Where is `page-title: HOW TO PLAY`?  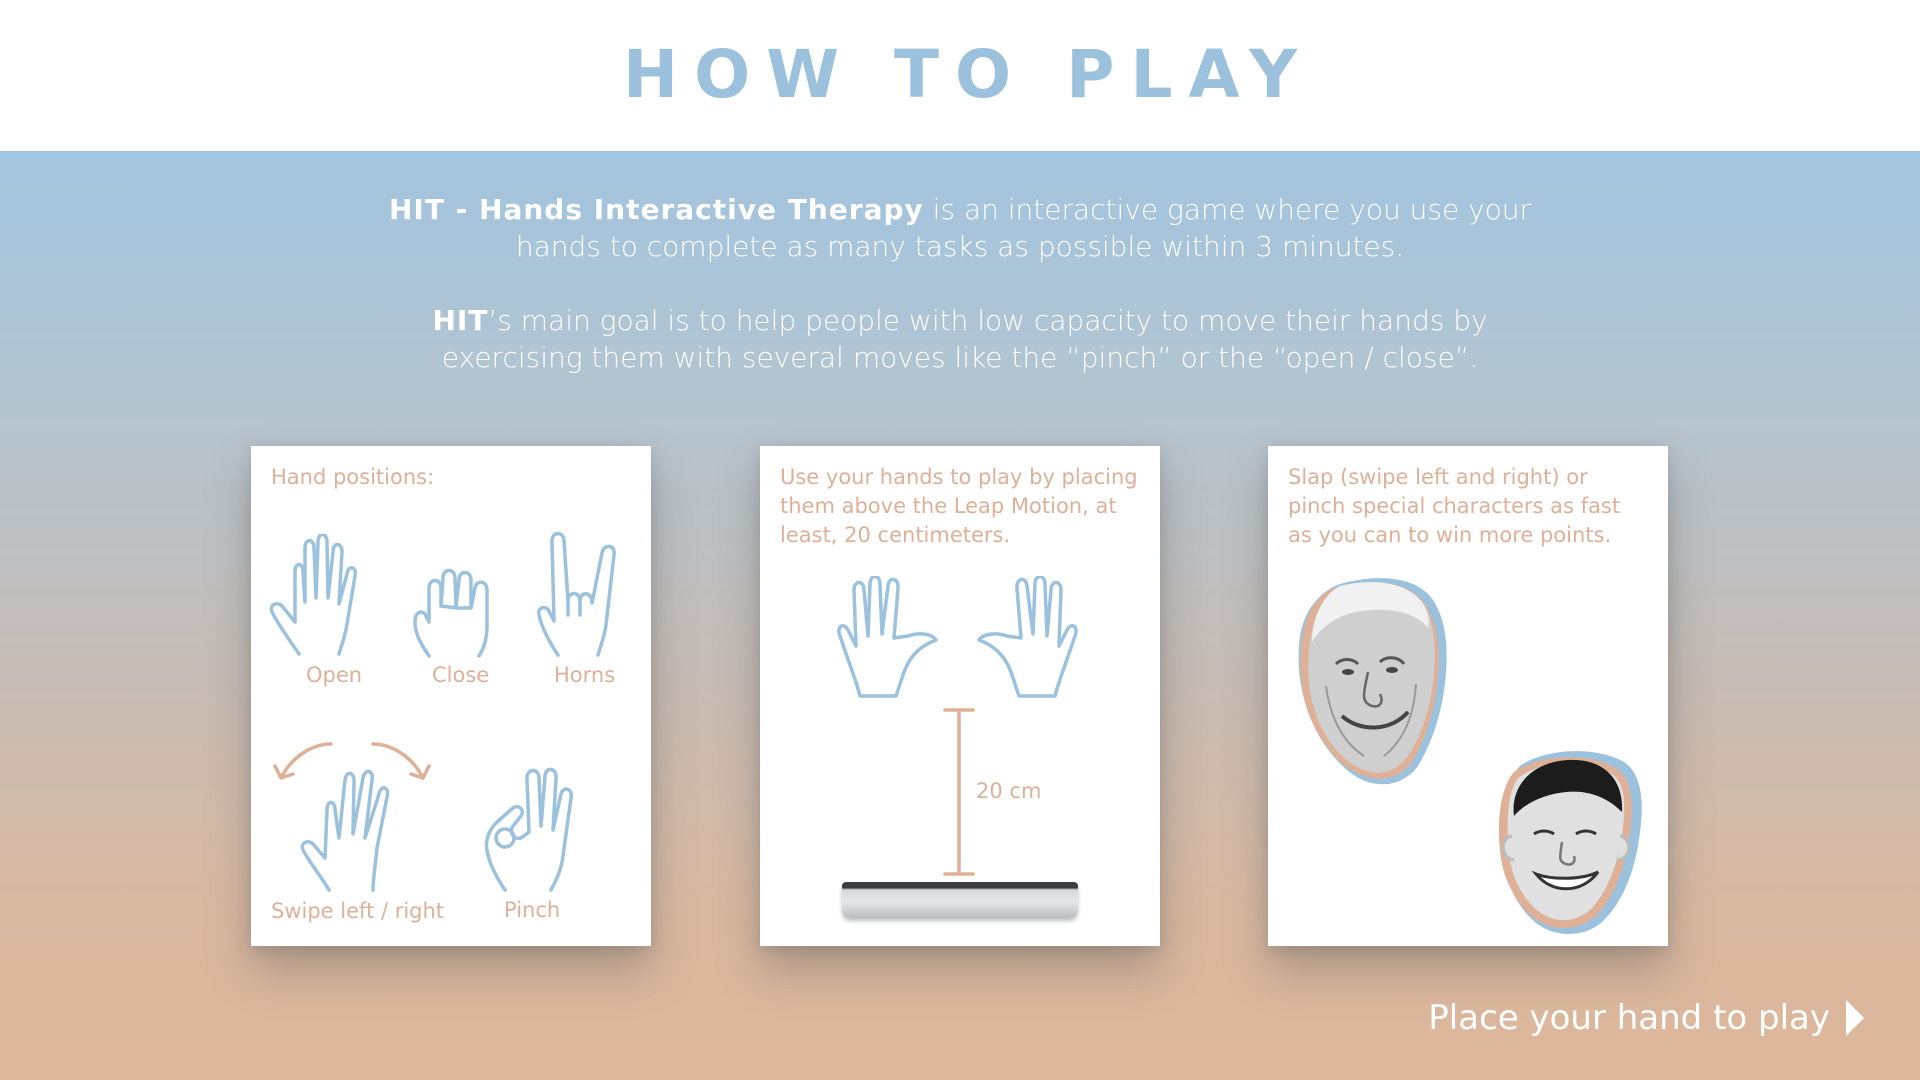 page-title: HOW TO PLAY is located at coordinates (968, 74).